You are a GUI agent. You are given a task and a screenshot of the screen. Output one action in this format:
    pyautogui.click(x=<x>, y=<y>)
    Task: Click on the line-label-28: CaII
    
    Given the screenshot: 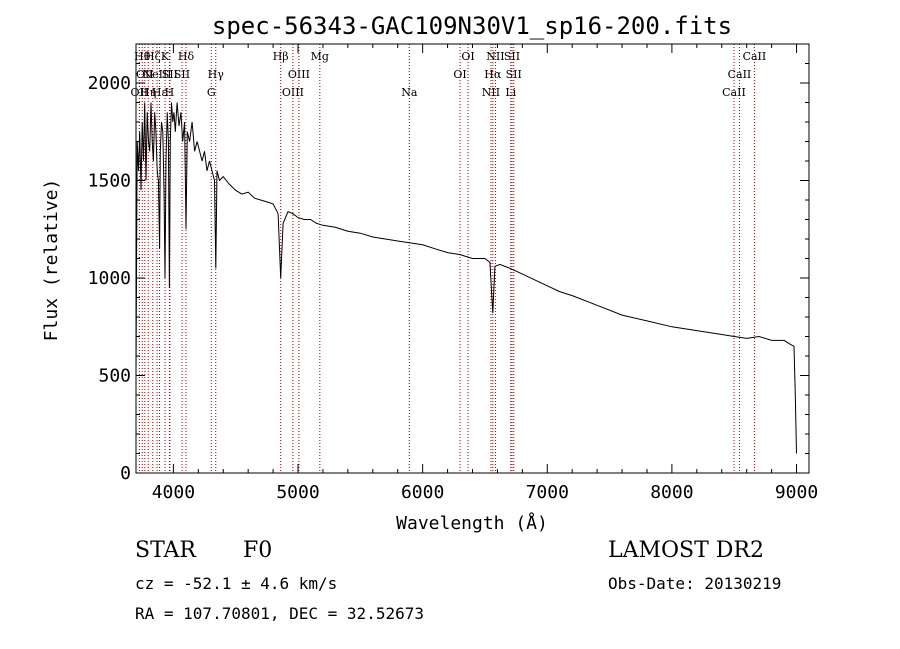 What is the action you would take?
    pyautogui.click(x=740, y=74)
    